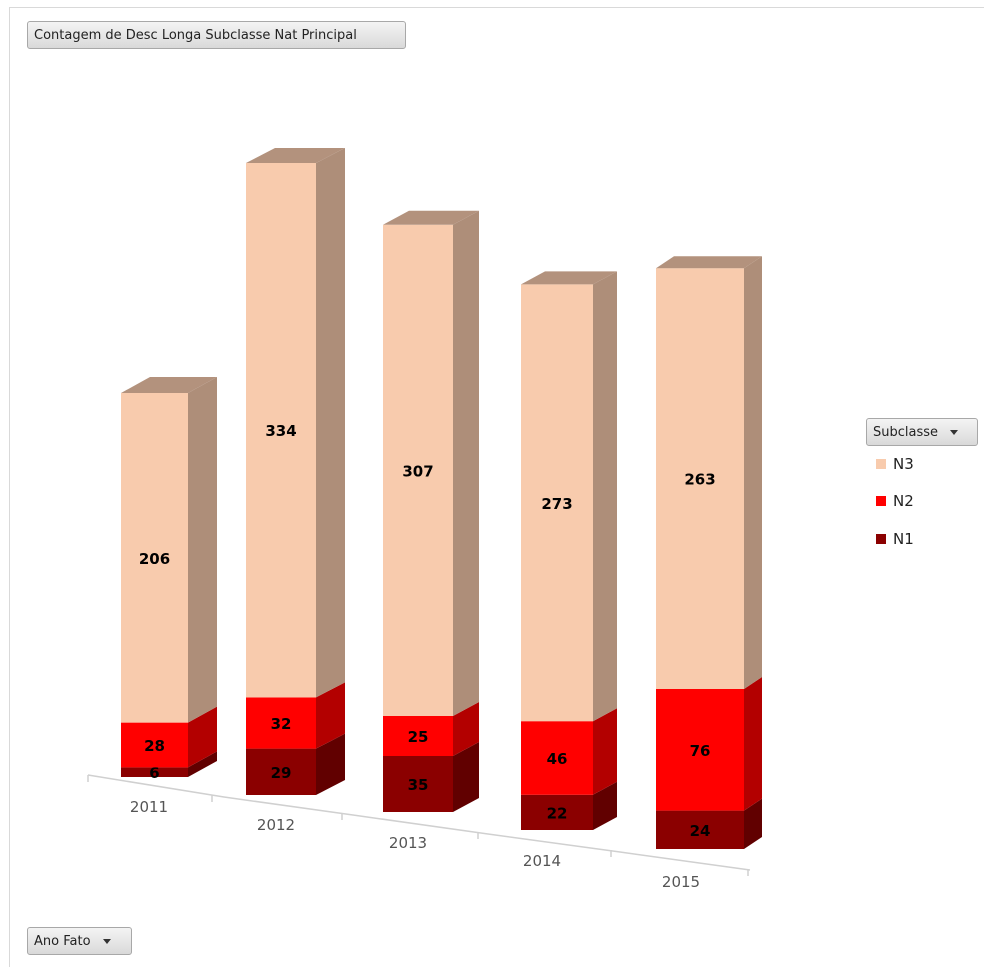  Describe the element at coordinates (709, 262) in the screenshot. I see `bar-top-2015` at that location.